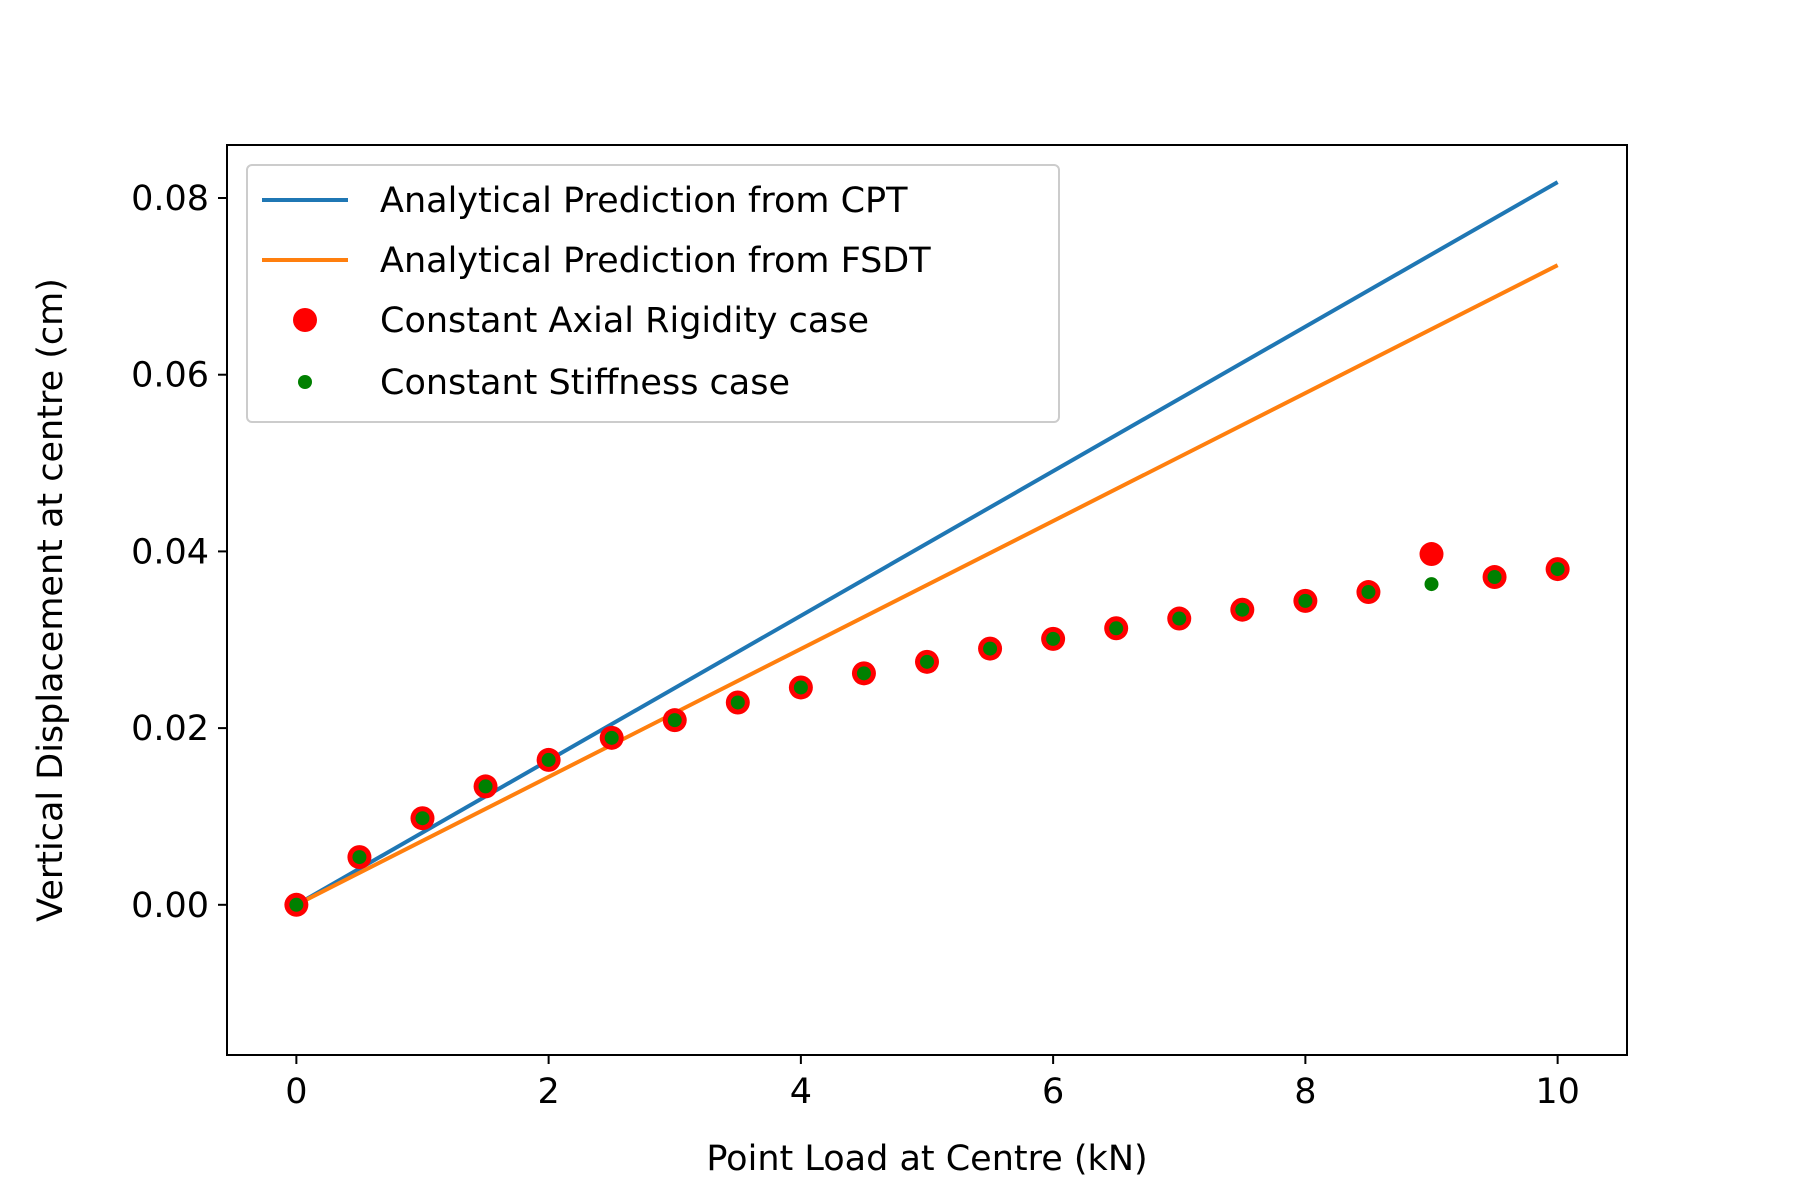 Image resolution: width=1800 pixels, height=1200 pixels. Describe the element at coordinates (932, 1083) in the screenshot. I see `x-axis: 0 2 4 6 8 10` at that location.